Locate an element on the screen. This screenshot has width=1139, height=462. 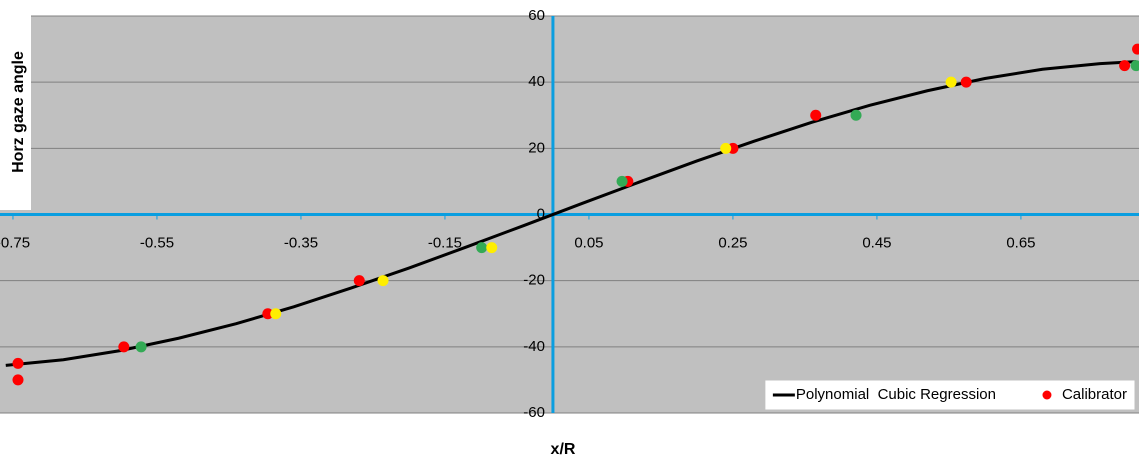
x-tick-label: -0.35 is located at coordinates (301, 242).